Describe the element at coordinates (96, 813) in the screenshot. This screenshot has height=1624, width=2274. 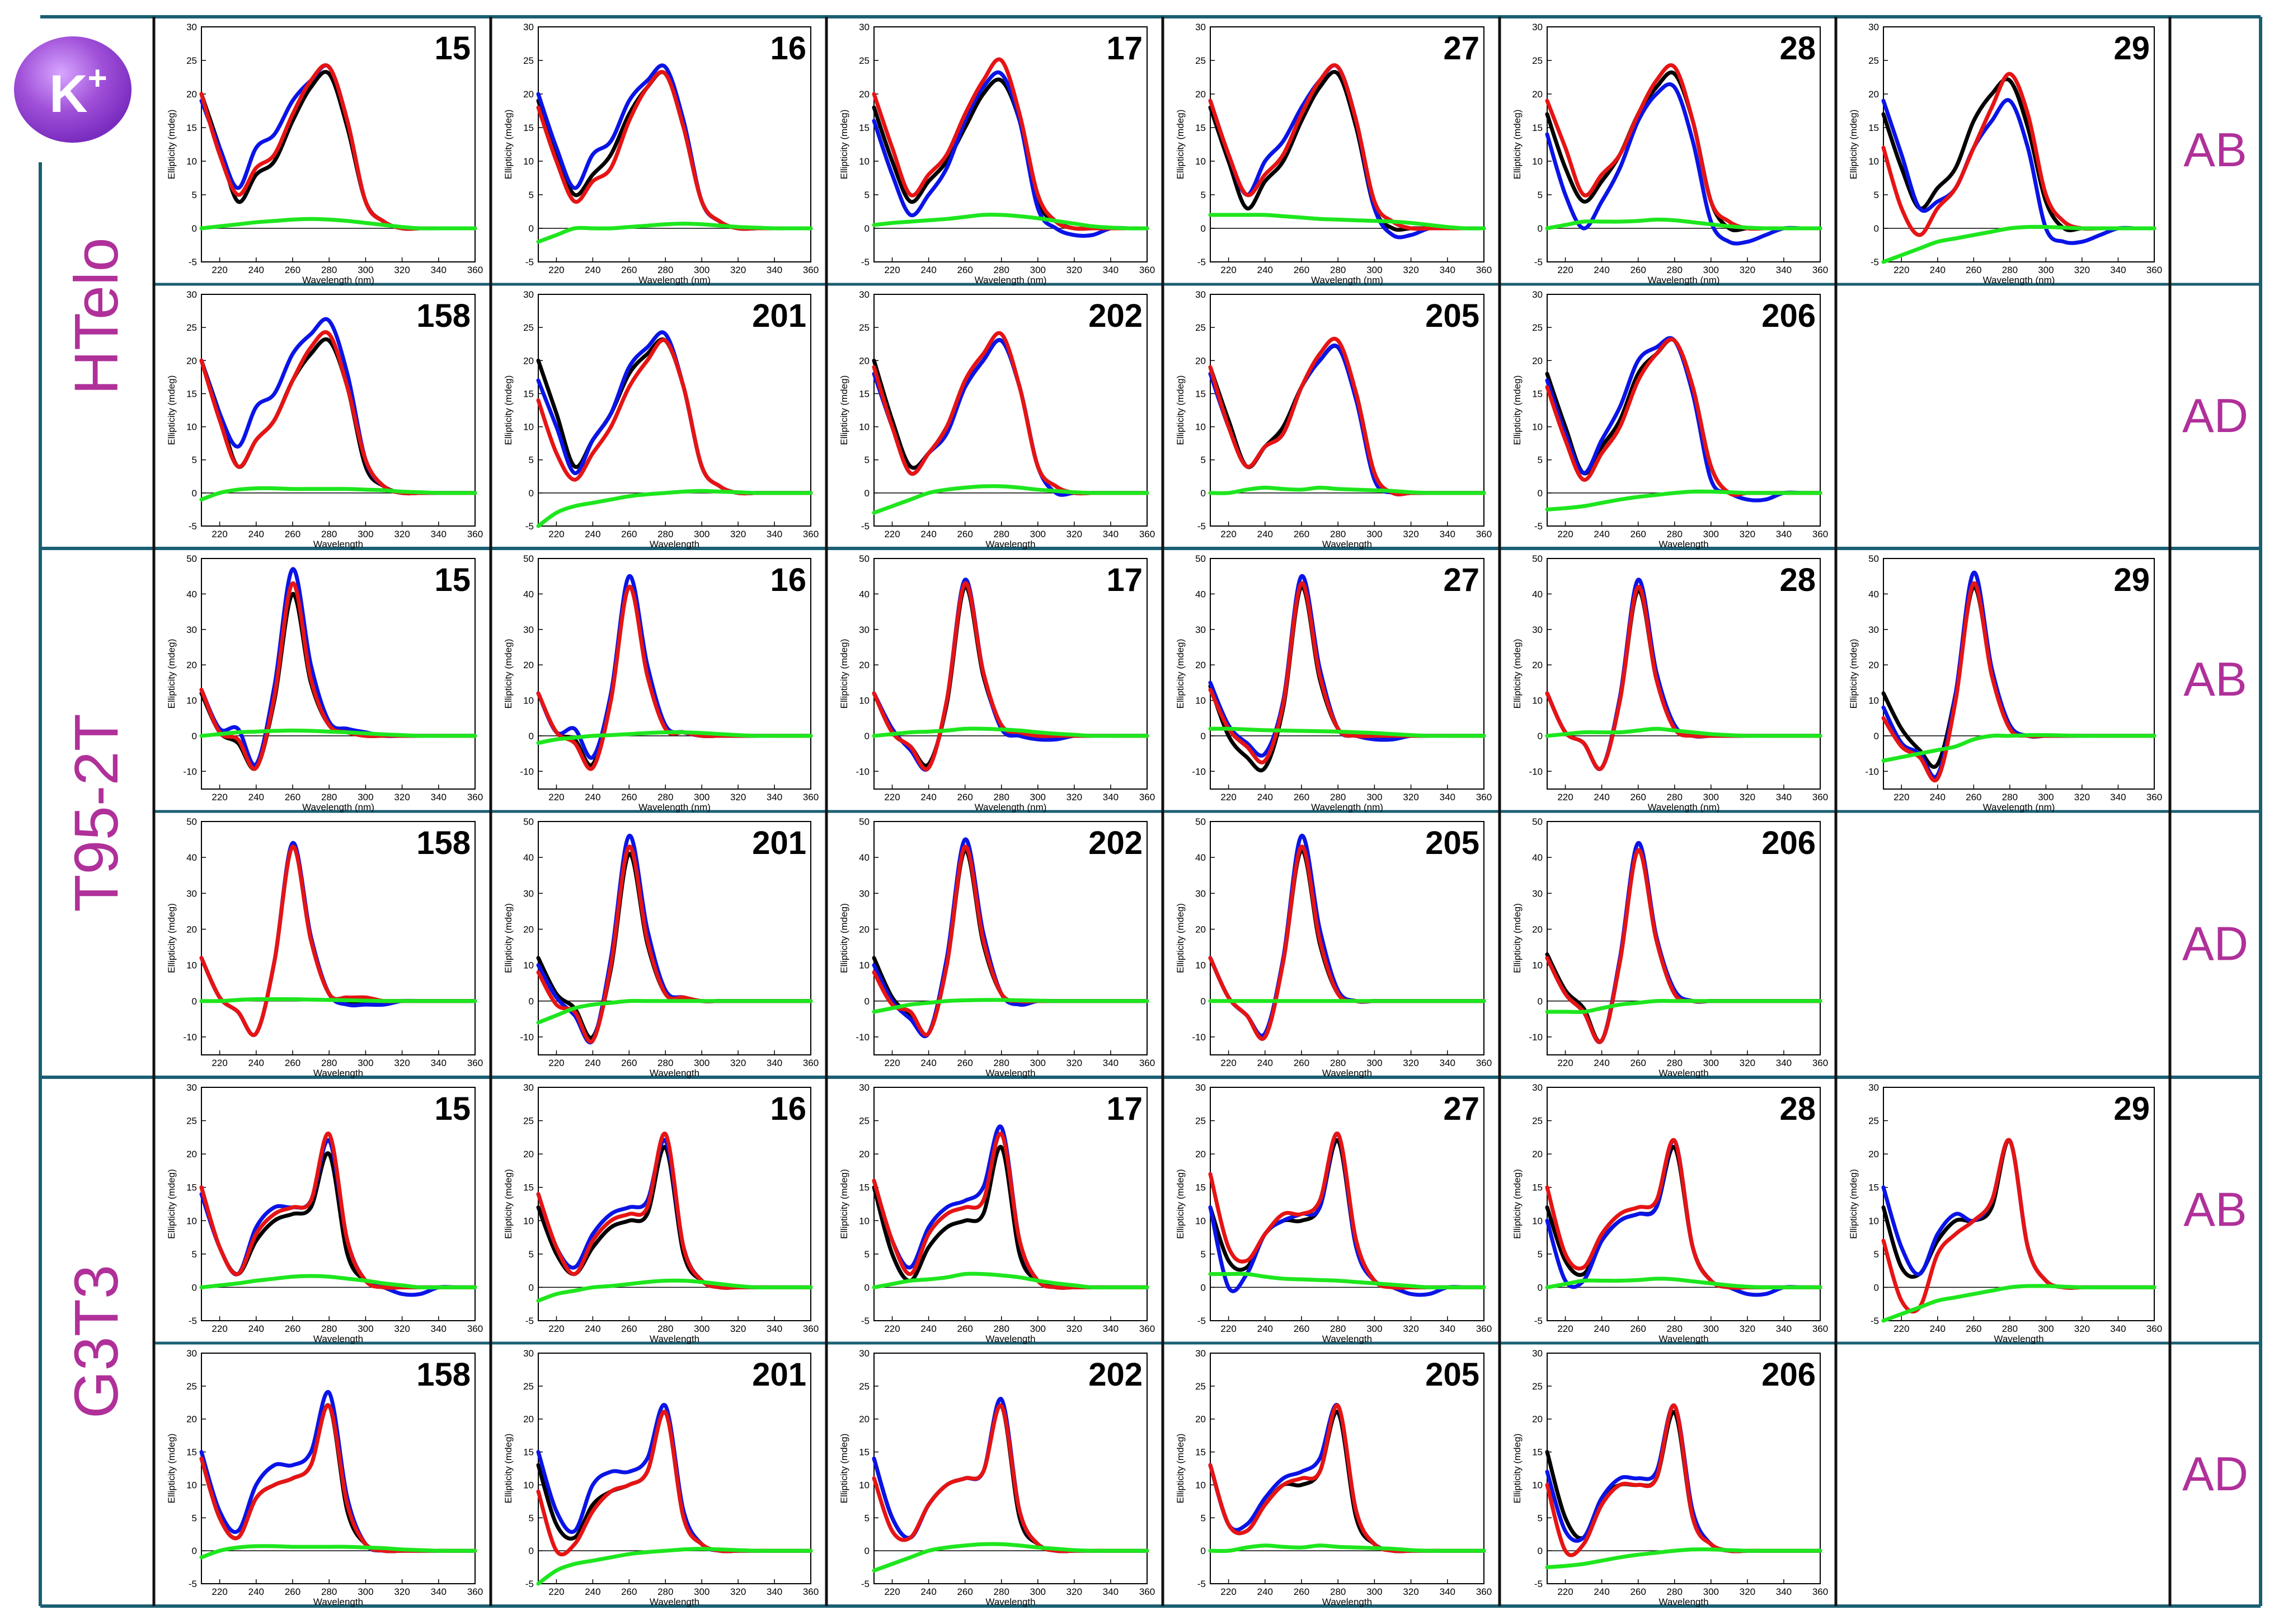
I see `group-label: T95-2T` at that location.